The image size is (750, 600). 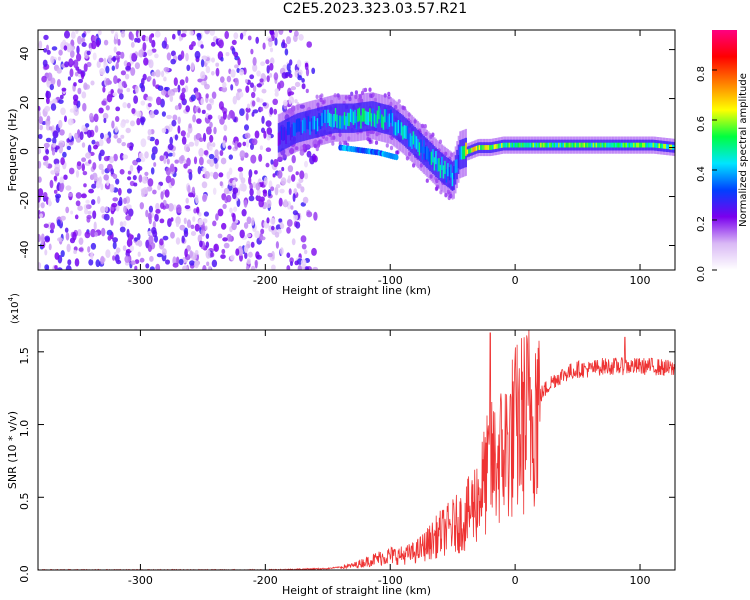 What do you see at coordinates (11, 298) in the screenshot?
I see `exponent-power: 4` at bounding box center [11, 298].